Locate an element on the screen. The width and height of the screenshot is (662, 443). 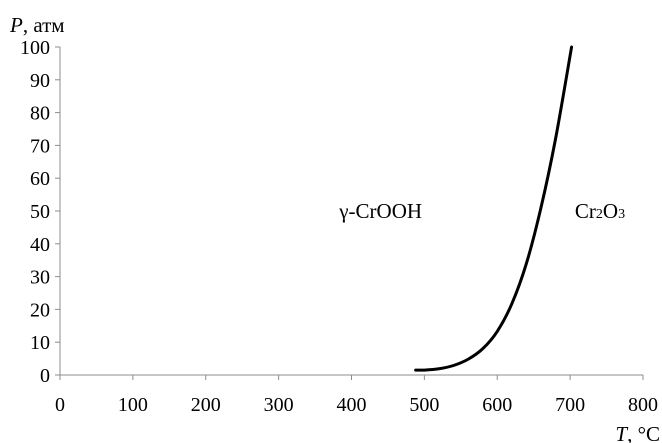
y-axis-title: P, атм is located at coordinates (37, 25).